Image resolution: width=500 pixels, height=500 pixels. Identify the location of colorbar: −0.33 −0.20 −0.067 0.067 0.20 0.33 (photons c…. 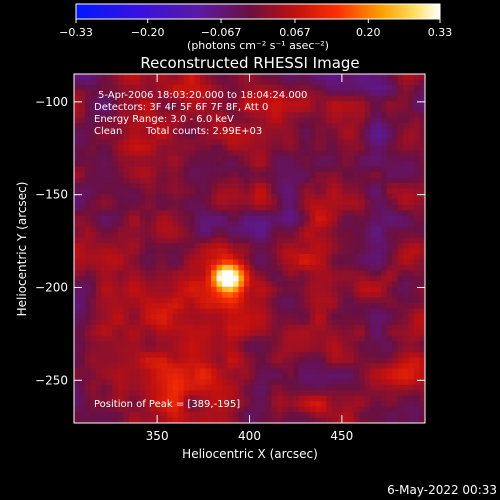
(255, 27).